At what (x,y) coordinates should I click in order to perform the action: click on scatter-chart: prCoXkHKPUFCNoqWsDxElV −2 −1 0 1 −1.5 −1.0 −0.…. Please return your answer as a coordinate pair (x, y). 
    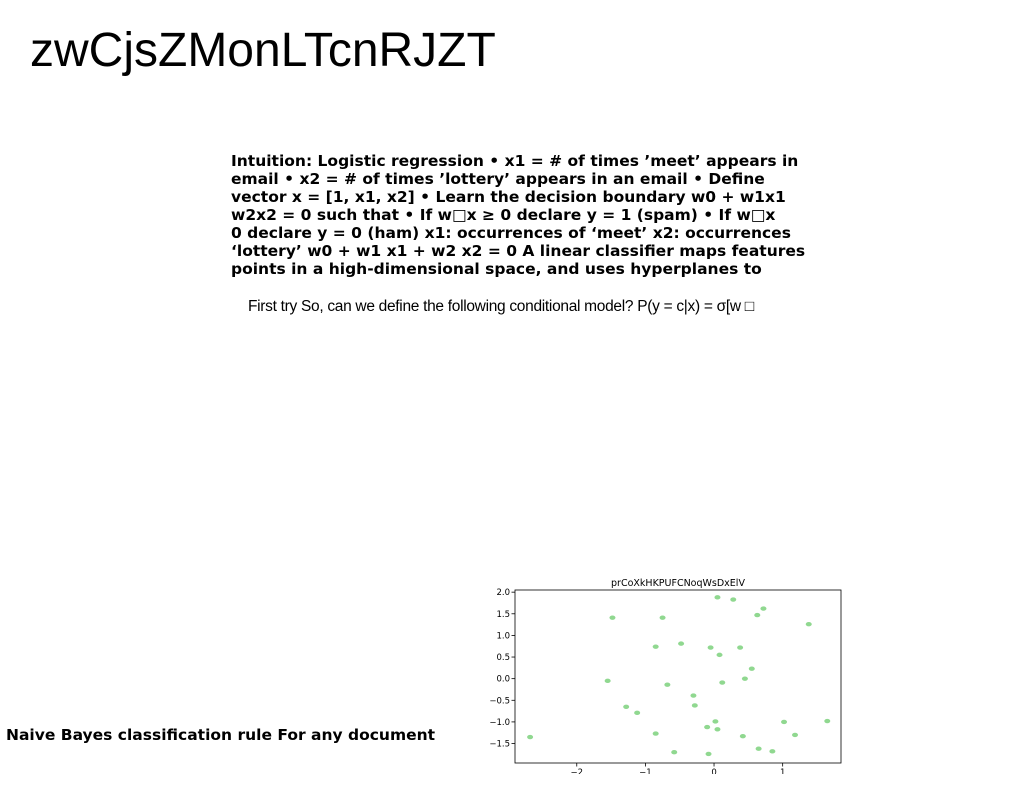
    Looking at the image, I should click on (665, 674).